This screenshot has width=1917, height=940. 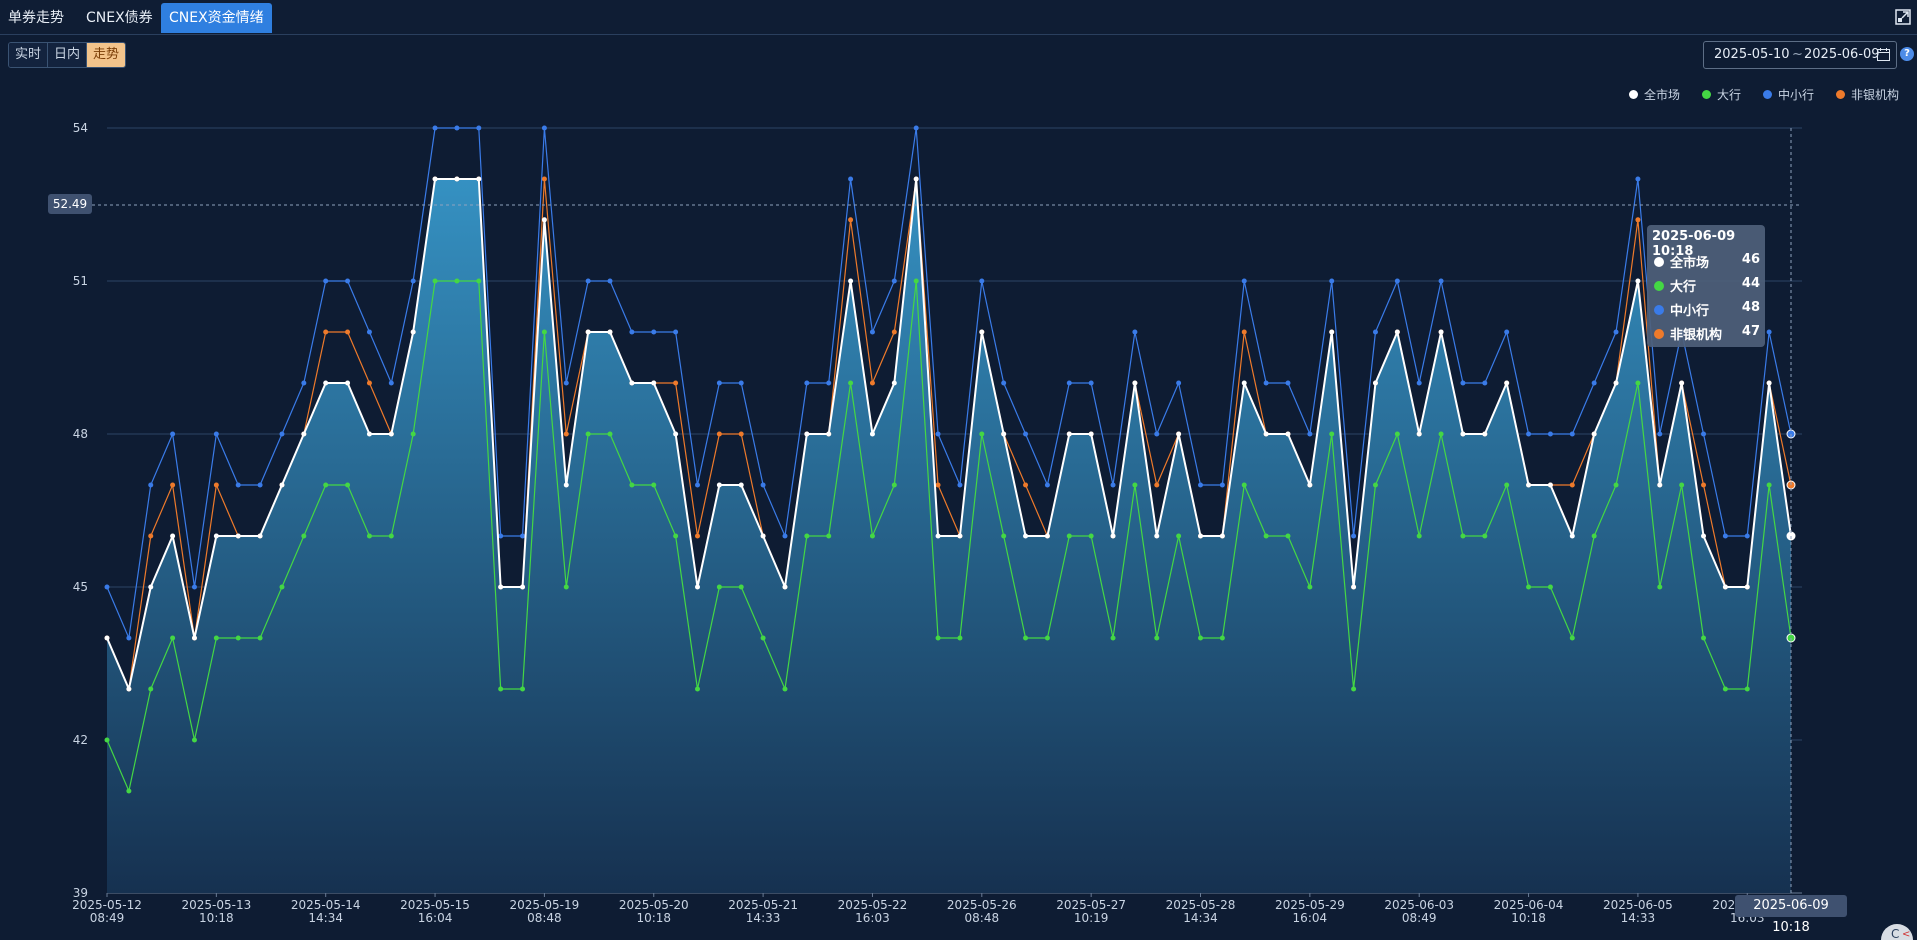 What do you see at coordinates (68, 55) in the screenshot?
I see `mode-intraday-button: 日内` at bounding box center [68, 55].